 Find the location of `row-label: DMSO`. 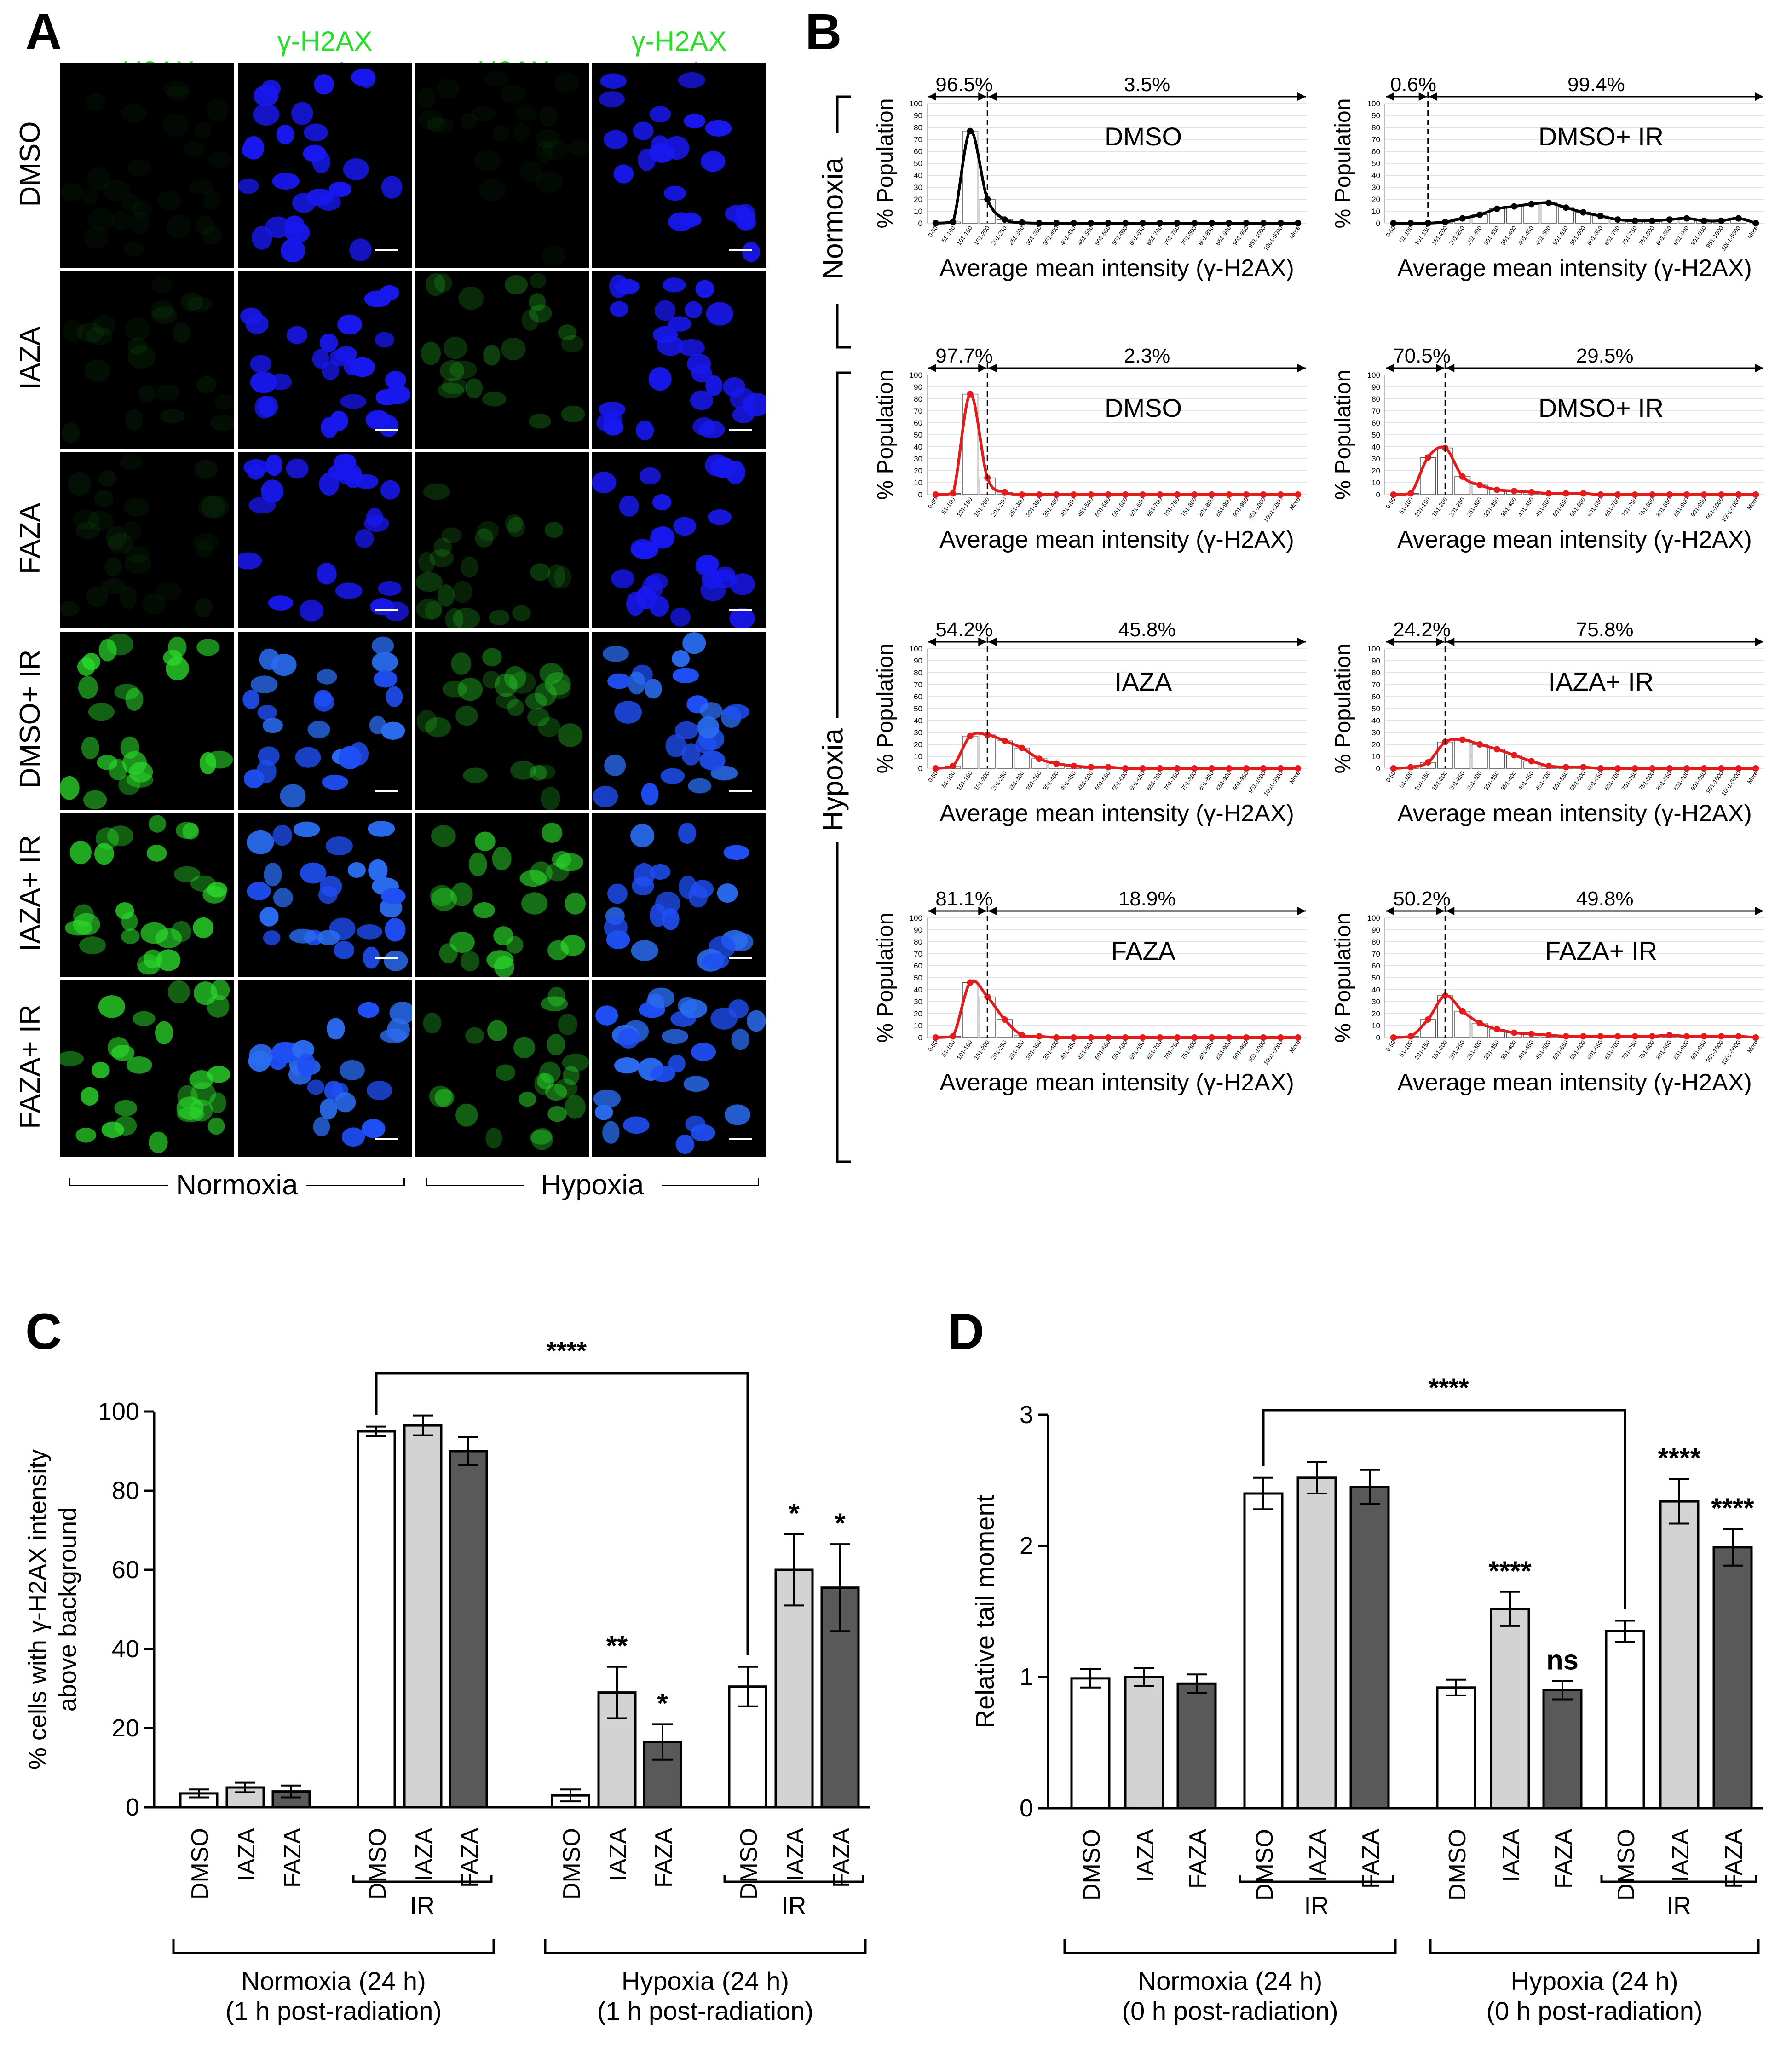

row-label: DMSO is located at coordinates (30, 164).